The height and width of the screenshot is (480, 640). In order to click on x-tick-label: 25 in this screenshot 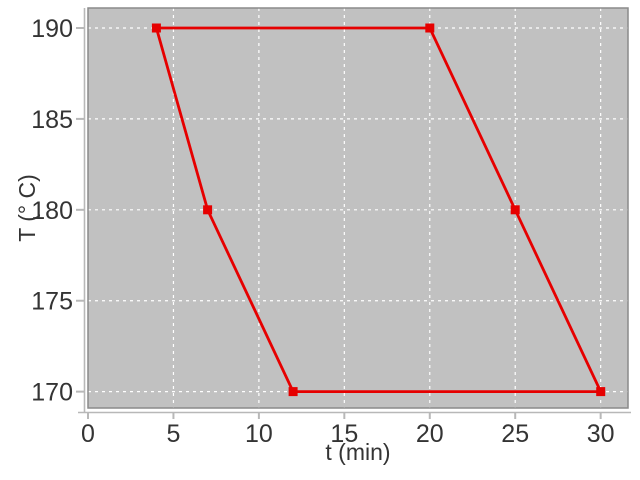, I will do `click(515, 434)`.